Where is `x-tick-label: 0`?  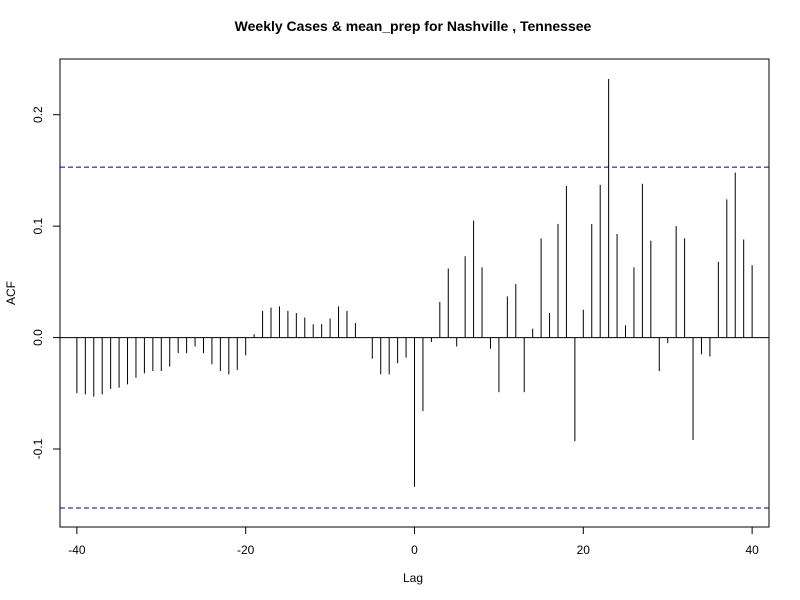
x-tick-label: 0 is located at coordinates (414, 550).